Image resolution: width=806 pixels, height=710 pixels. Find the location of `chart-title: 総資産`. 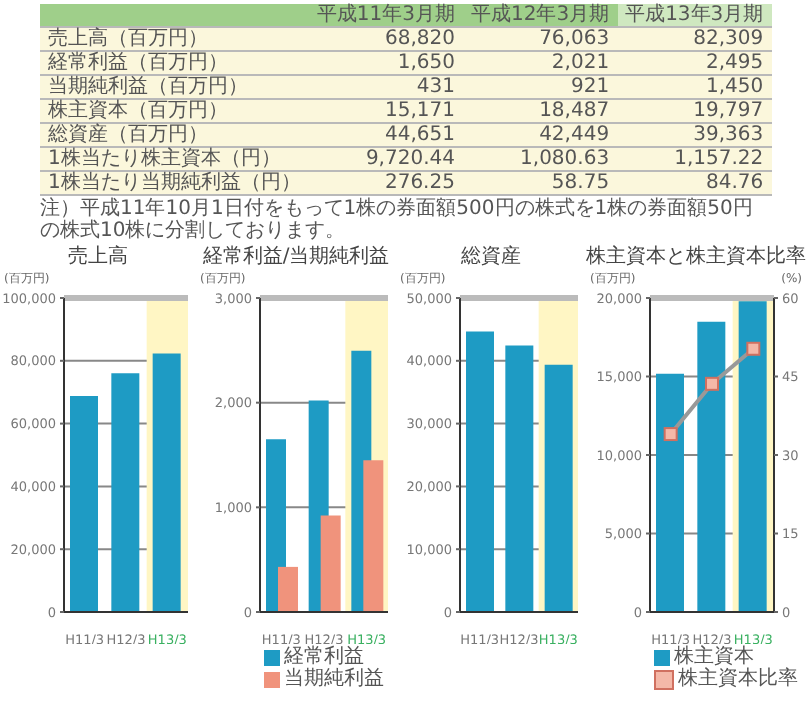

chart-title: 総資産 is located at coordinates (491, 259).